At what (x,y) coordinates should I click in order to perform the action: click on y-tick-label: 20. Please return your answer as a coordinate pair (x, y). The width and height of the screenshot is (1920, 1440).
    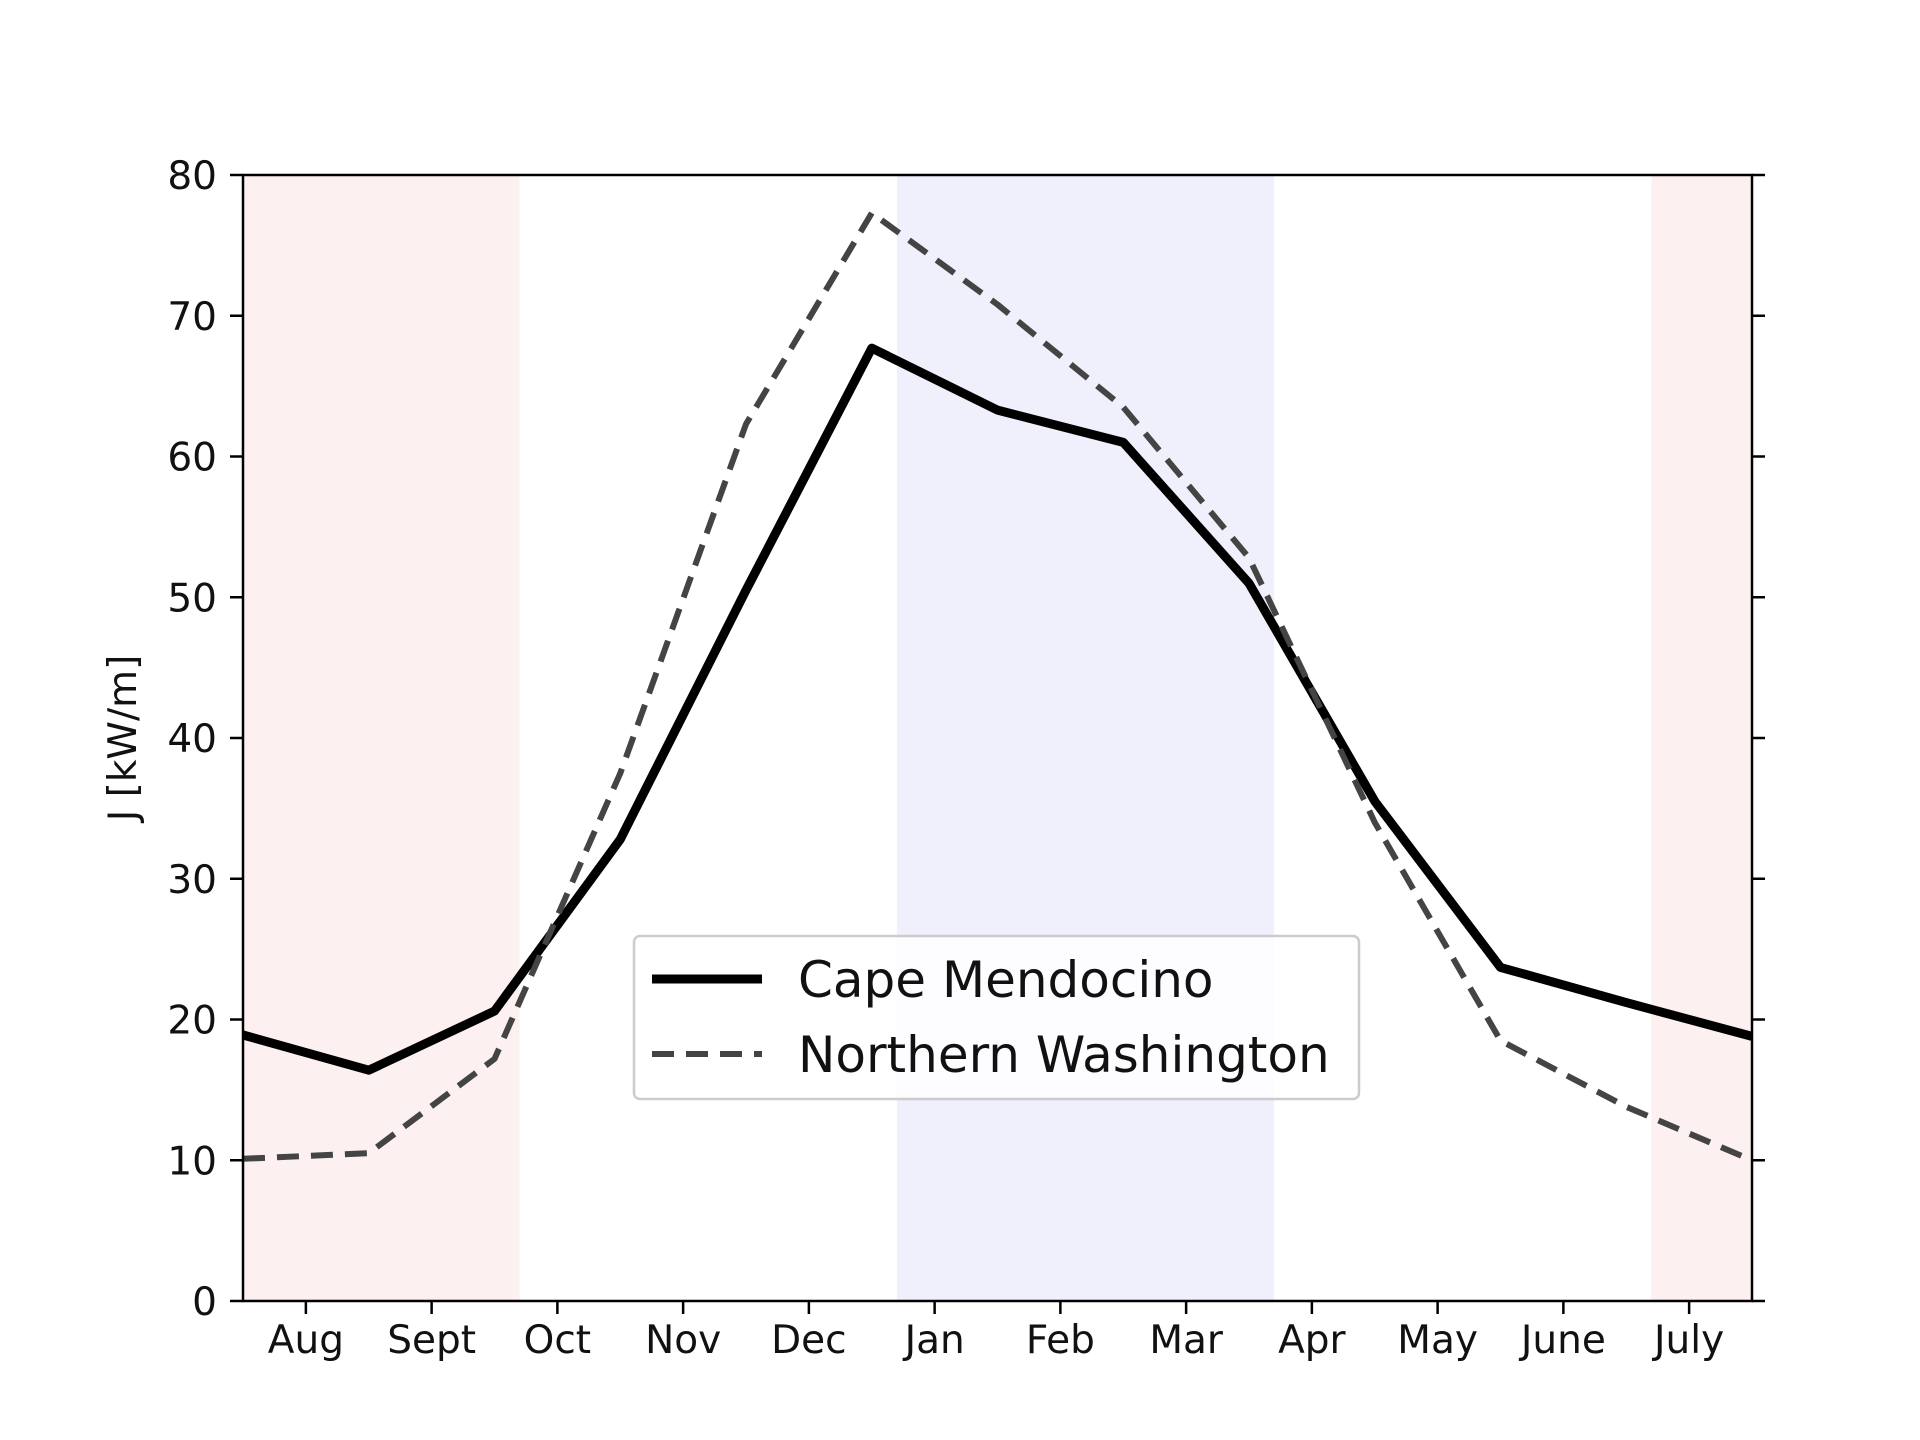
    Looking at the image, I should click on (192, 1021).